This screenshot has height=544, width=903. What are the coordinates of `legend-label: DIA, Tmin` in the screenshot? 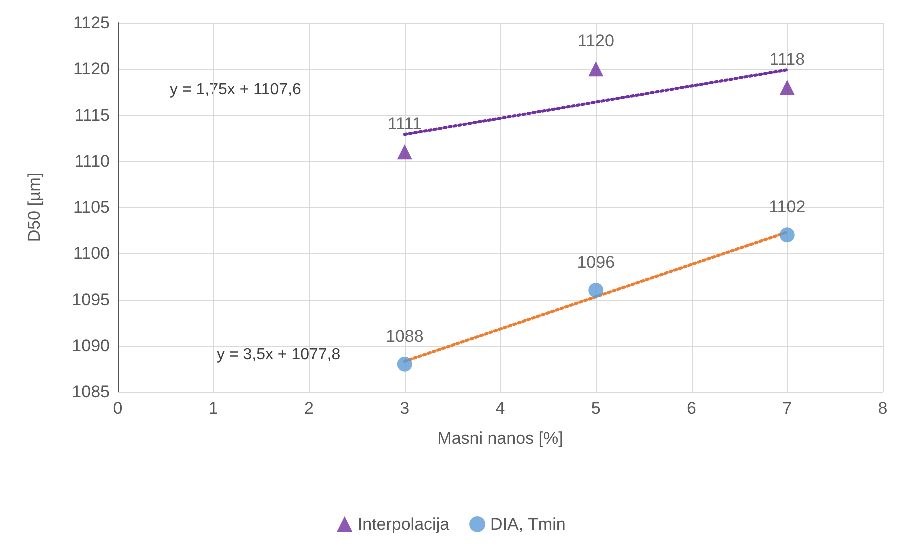 It's located at (528, 524).